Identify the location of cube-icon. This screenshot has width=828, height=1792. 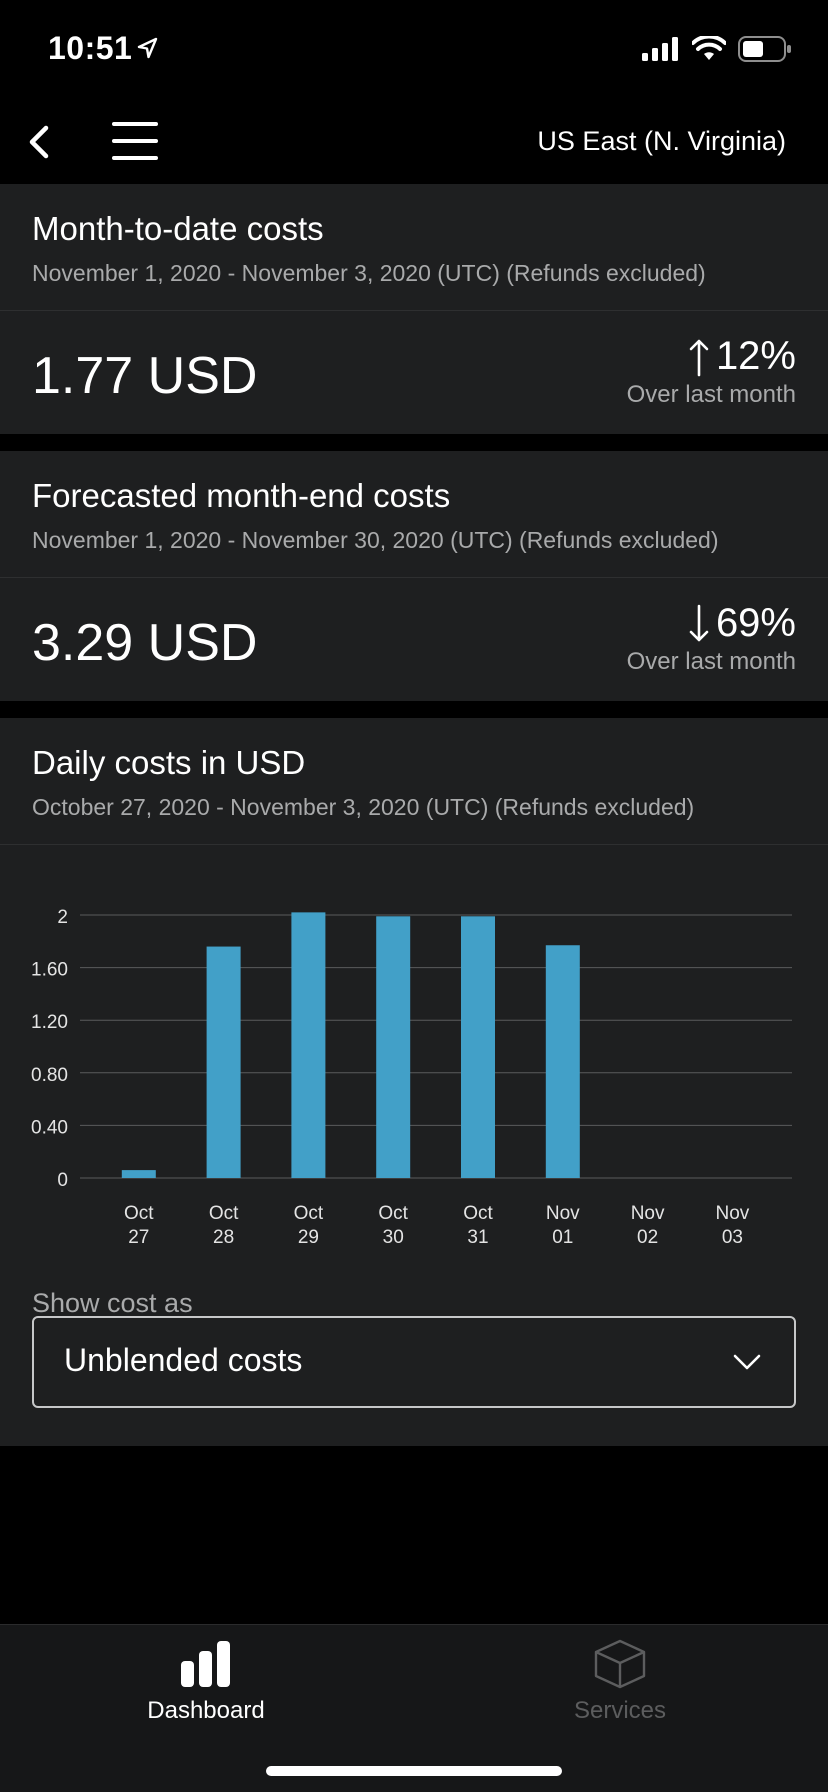
(620, 1664).